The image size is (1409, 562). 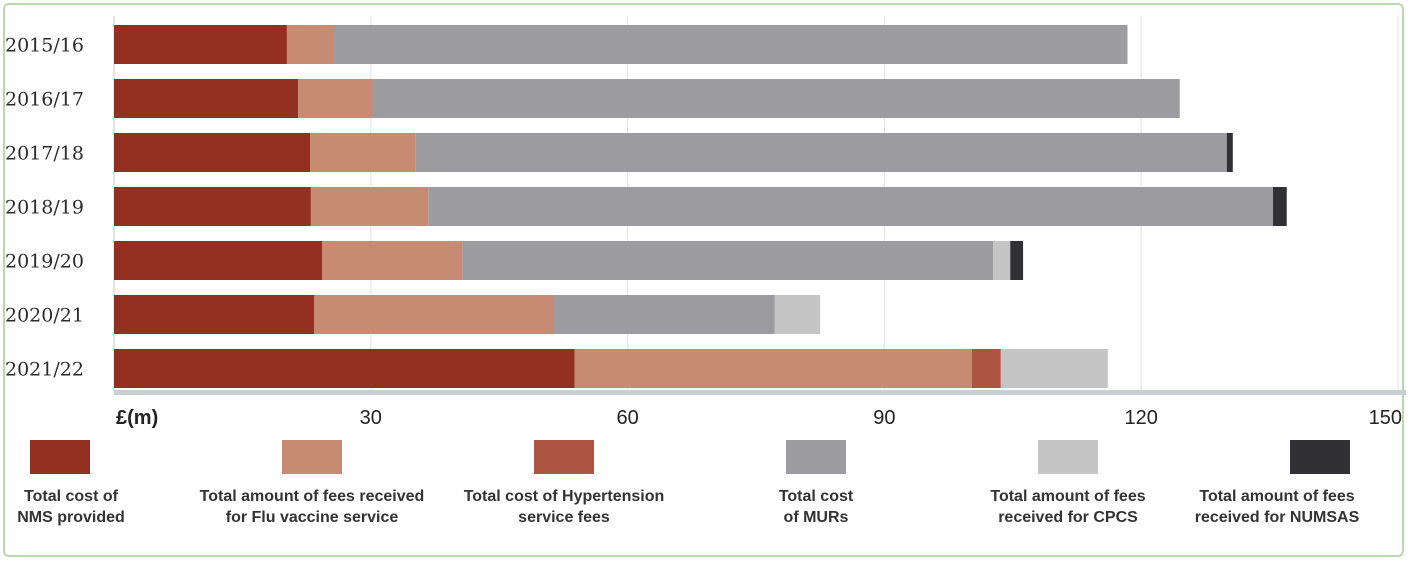 I want to click on x-axis-unit-label: £(m), so click(x=137, y=418).